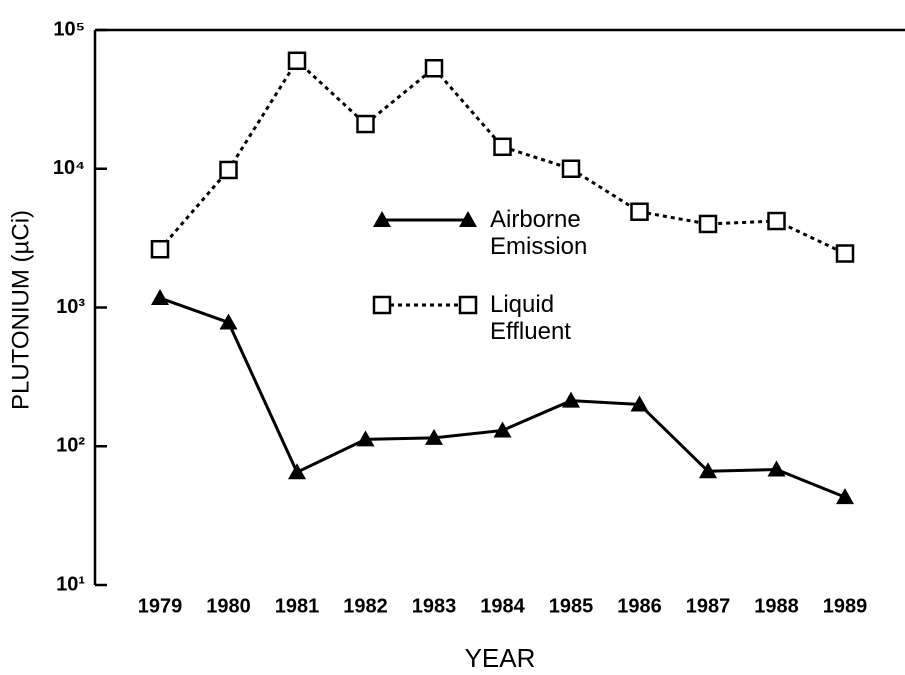 The image size is (905, 675). What do you see at coordinates (297, 606) in the screenshot?
I see `x-tick-label: 1981` at bounding box center [297, 606].